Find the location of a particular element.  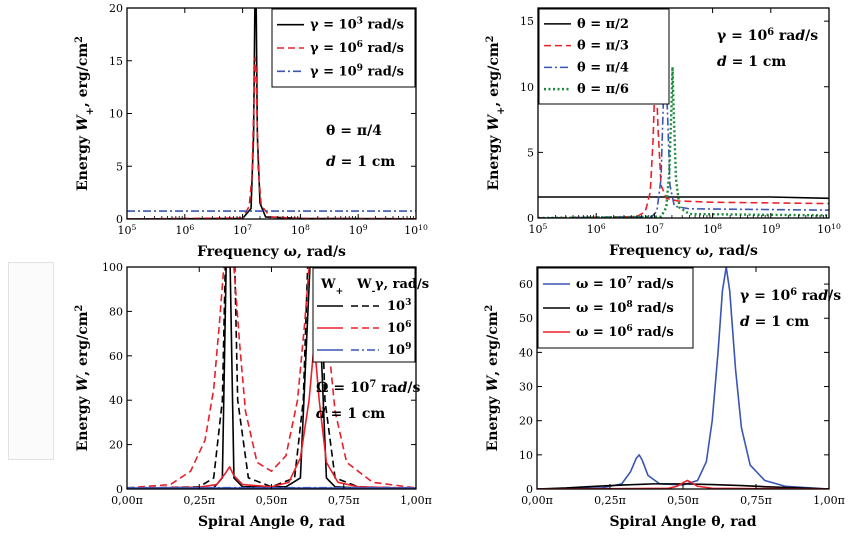

legend-header: W- is located at coordinates (366, 287).